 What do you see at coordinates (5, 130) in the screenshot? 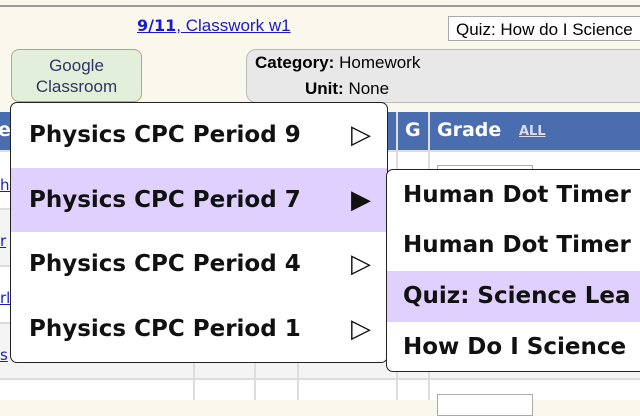
I see `header-name: e` at bounding box center [5, 130].